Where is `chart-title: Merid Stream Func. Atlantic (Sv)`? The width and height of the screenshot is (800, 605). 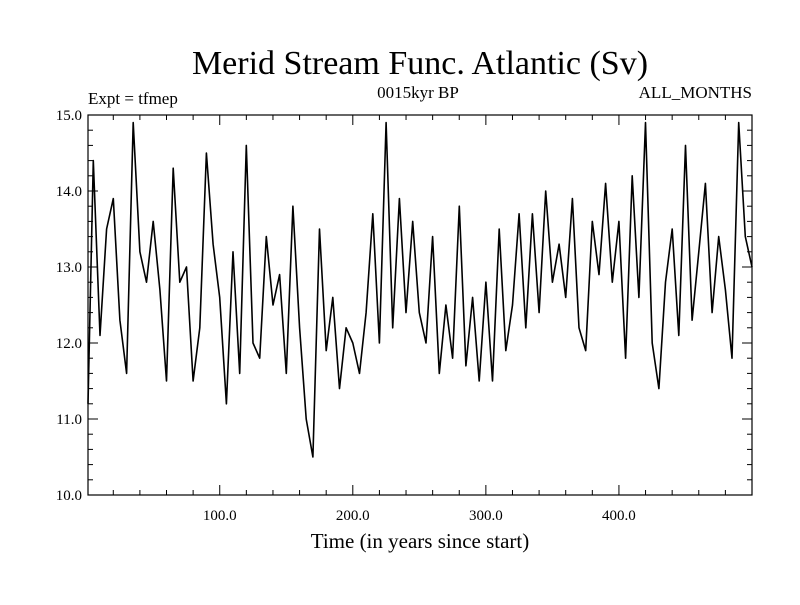 chart-title: Merid Stream Func. Atlantic (Sv) is located at coordinates (420, 63).